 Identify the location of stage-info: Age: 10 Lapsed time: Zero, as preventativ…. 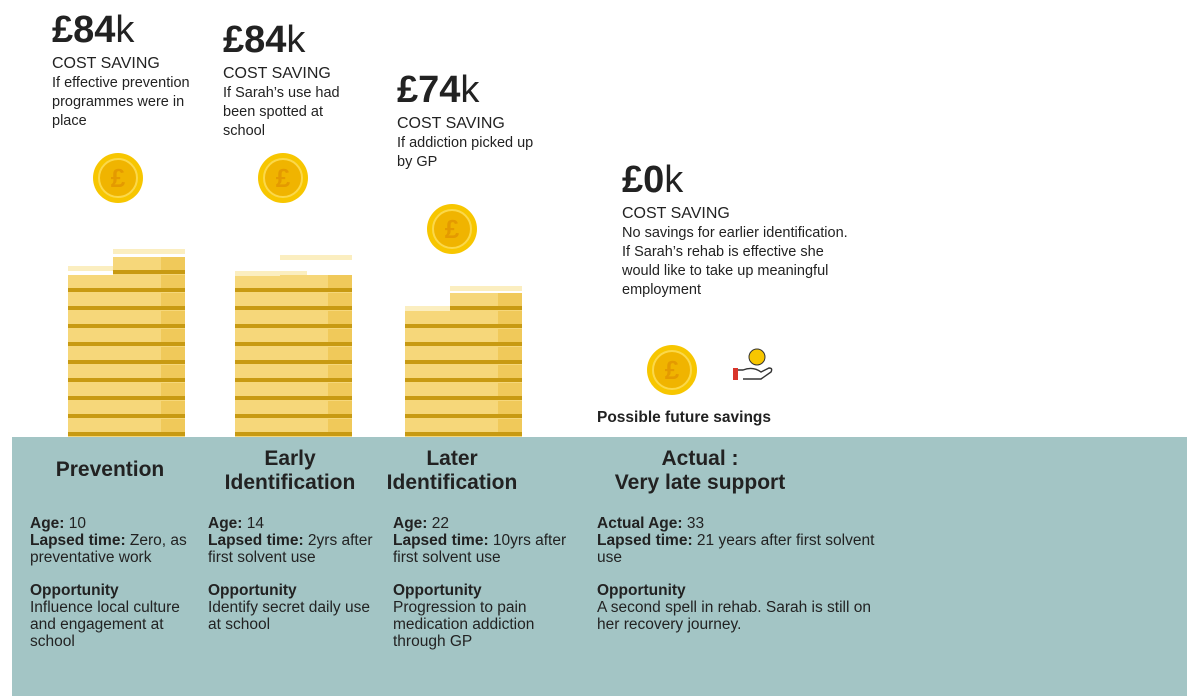
(117, 582).